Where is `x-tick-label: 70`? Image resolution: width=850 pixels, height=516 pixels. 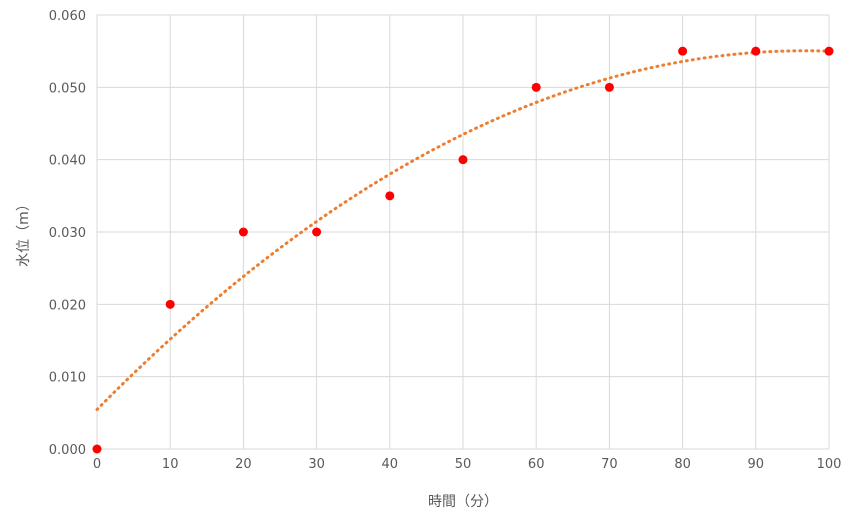
x-tick-label: 70 is located at coordinates (609, 464).